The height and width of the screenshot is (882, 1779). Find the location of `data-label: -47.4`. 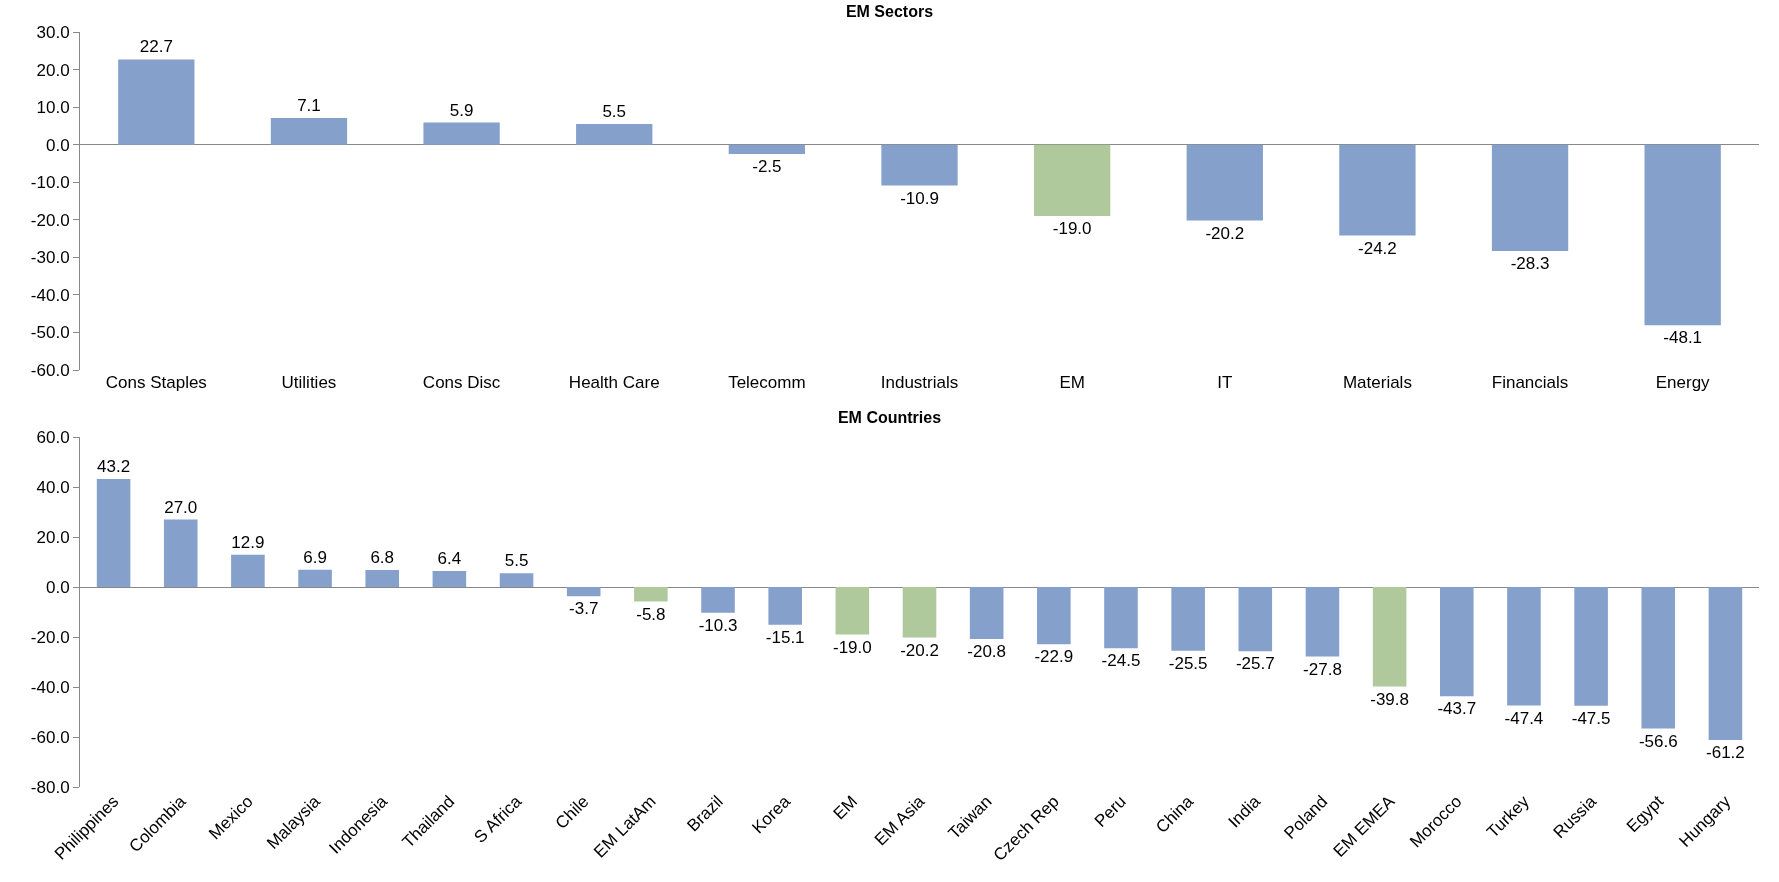

data-label: -47.4 is located at coordinates (1524, 718).